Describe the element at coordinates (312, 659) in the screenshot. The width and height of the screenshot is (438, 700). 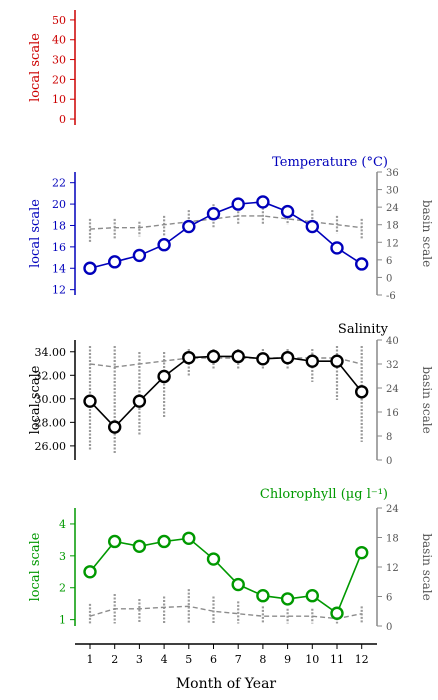
I see `x-tick-label: 10` at that location.